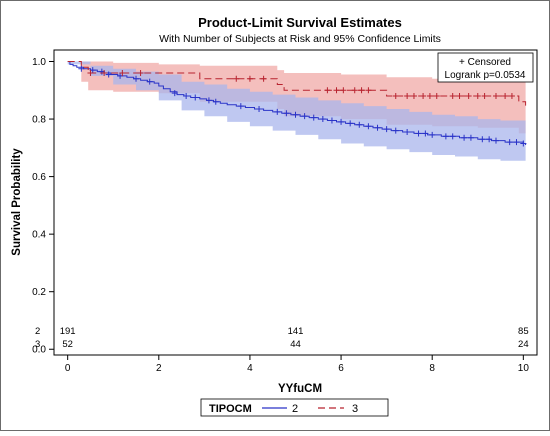 The width and height of the screenshot is (550, 436). Describe the element at coordinates (39, 120) in the screenshot. I see `y-tick-label: 0.8` at that location.